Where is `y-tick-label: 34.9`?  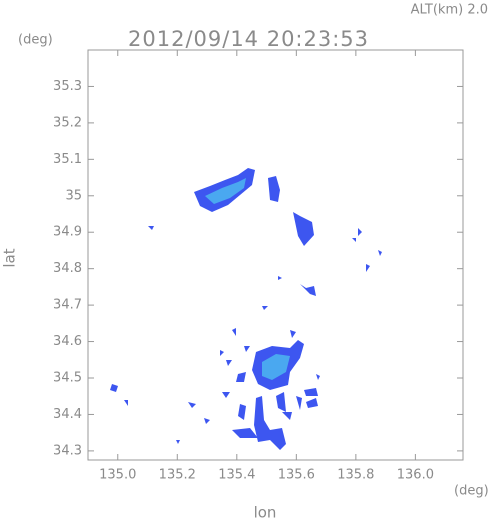
y-tick-label: 34.9 is located at coordinates (67, 232).